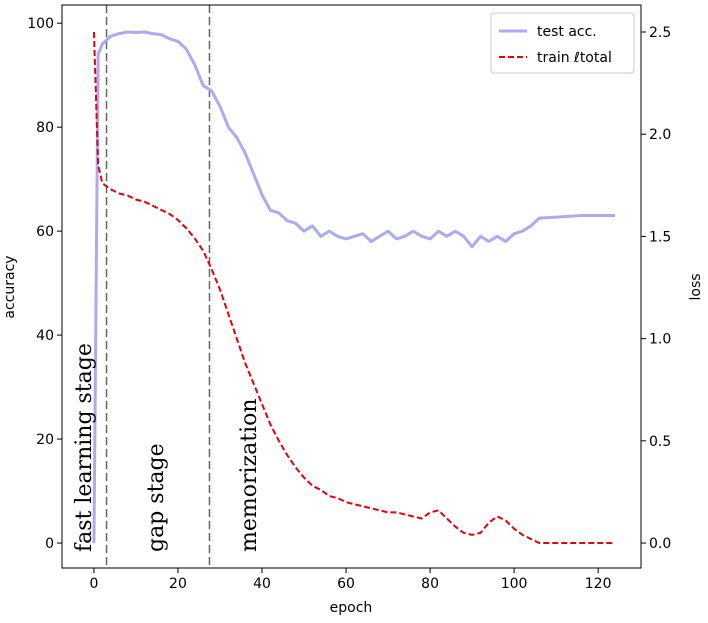 The image size is (708, 623). What do you see at coordinates (45, 128) in the screenshot?
I see `y-tick-label: 80` at bounding box center [45, 128].